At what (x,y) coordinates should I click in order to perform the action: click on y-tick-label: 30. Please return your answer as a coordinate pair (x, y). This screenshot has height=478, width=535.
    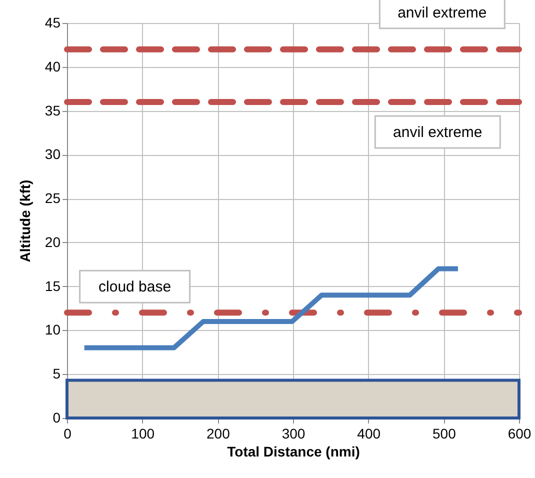
    Looking at the image, I should click on (52, 154).